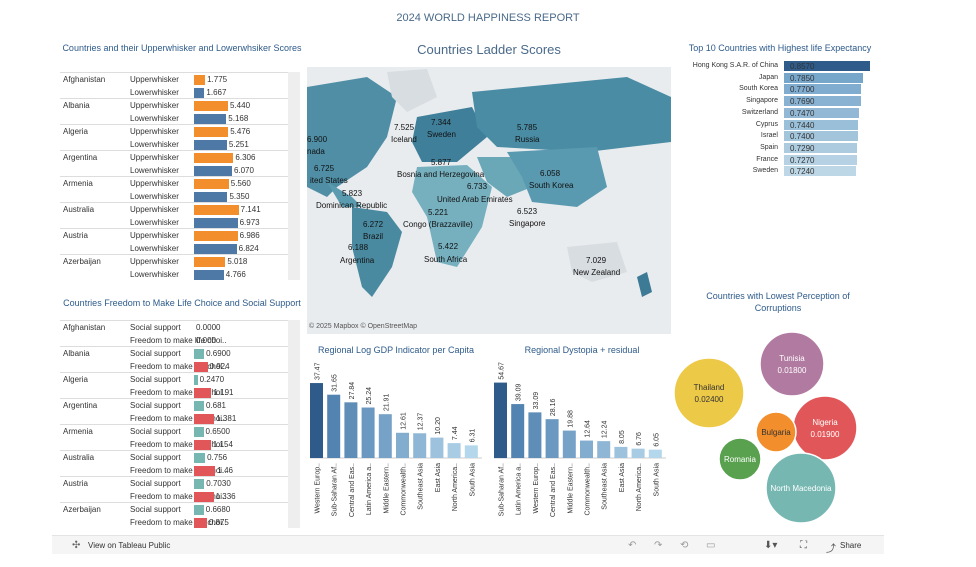  I want to click on whisker-scrollbar, so click(294, 176).